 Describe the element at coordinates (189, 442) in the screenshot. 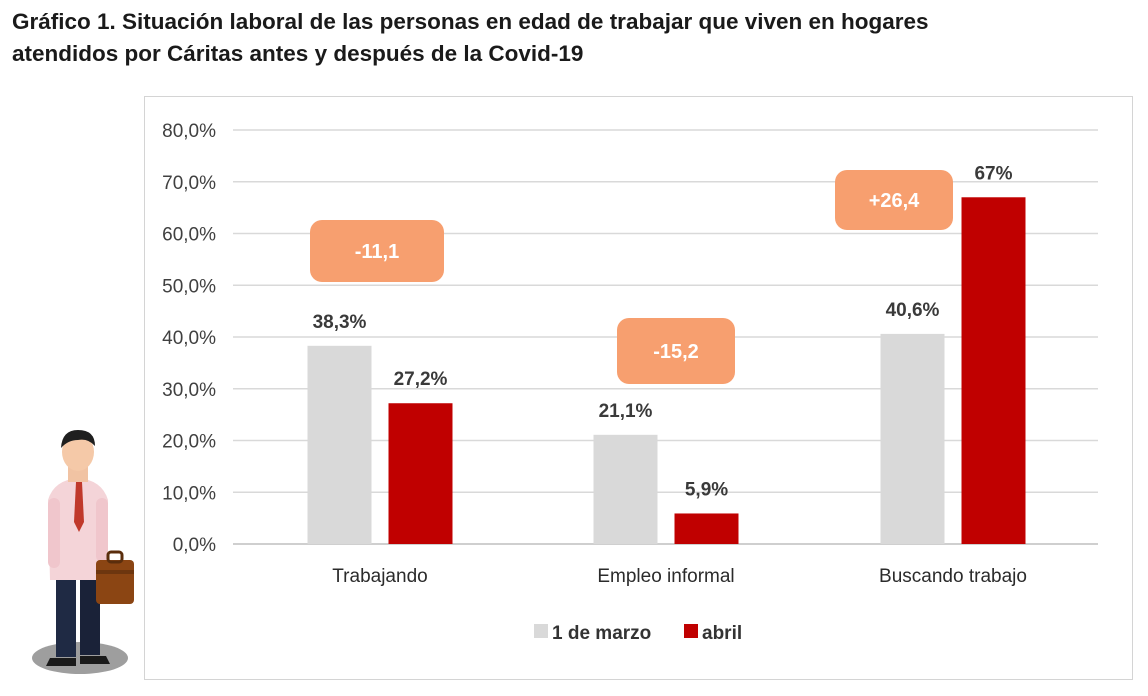

I see `y-tick-label: 20,0%` at that location.